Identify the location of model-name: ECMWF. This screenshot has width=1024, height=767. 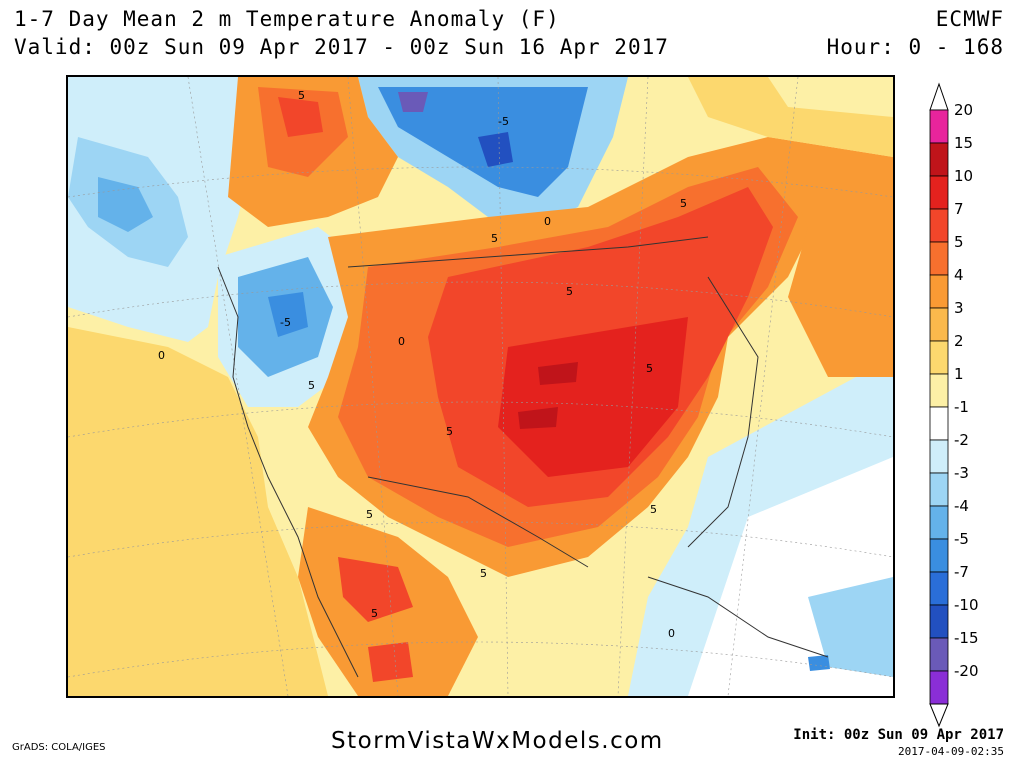
(969, 19).